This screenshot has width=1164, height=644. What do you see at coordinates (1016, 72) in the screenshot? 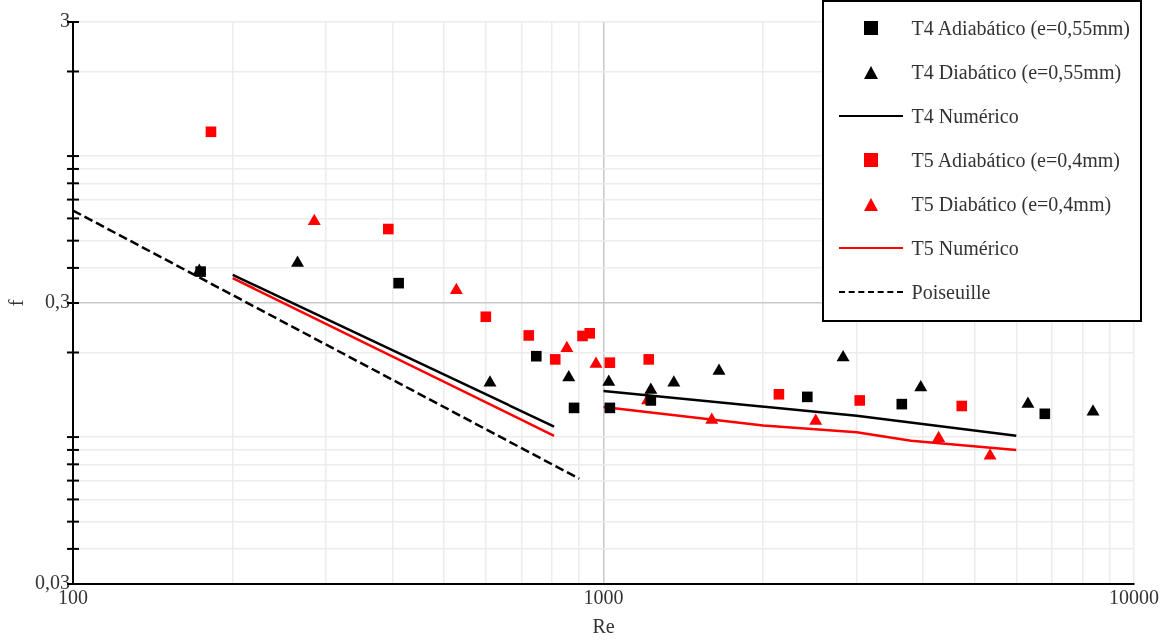
I see `legend-label: T4 Diabático (e=0,55mm)` at bounding box center [1016, 72].